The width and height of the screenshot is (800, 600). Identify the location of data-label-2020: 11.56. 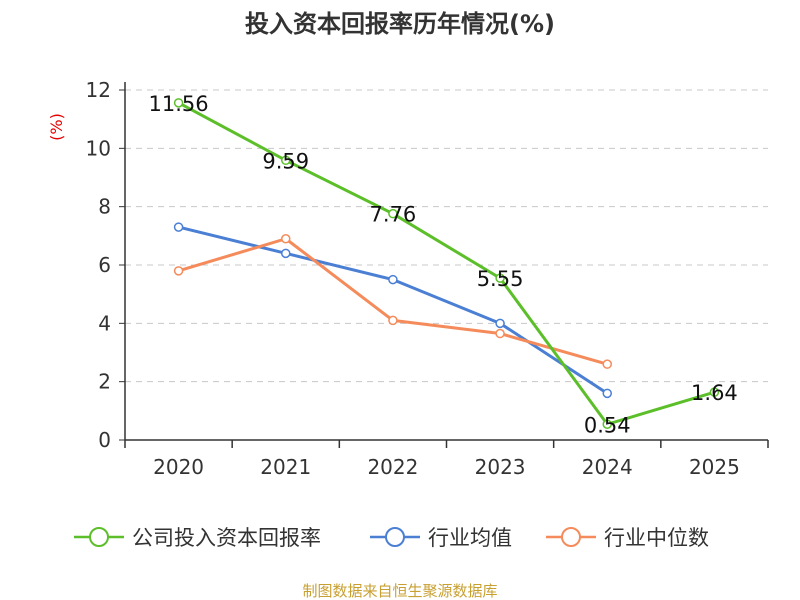
(179, 104).